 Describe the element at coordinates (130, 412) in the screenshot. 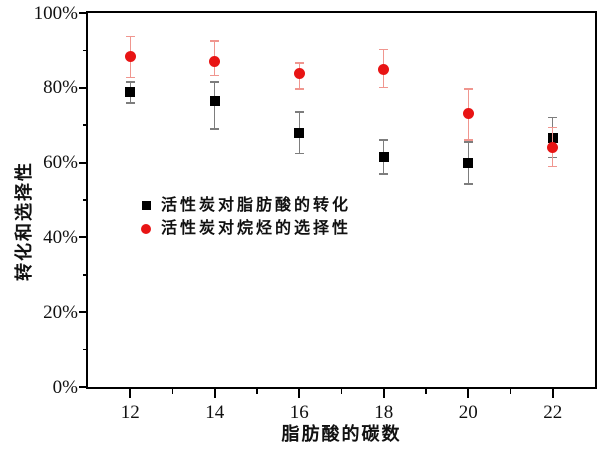

I see `x-tick-label: 12` at that location.